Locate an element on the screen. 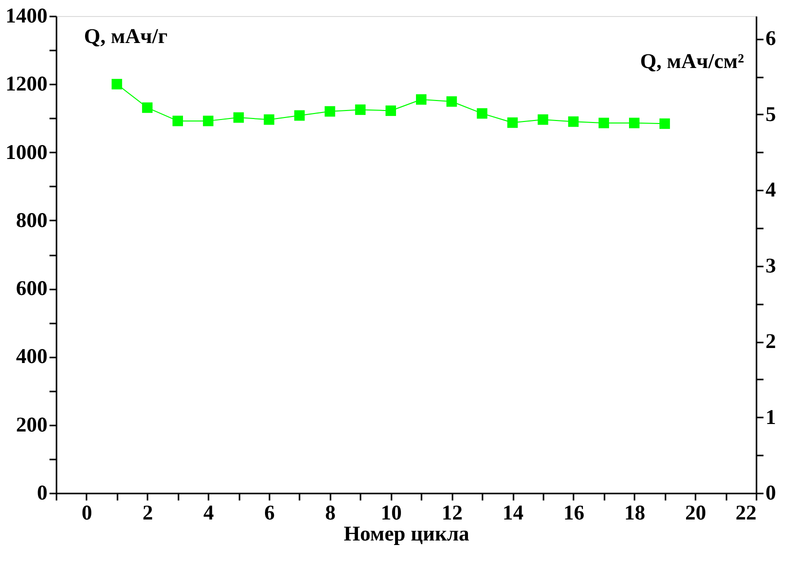 This screenshot has width=806, height=574. x-tick-label: 10 is located at coordinates (391, 512).